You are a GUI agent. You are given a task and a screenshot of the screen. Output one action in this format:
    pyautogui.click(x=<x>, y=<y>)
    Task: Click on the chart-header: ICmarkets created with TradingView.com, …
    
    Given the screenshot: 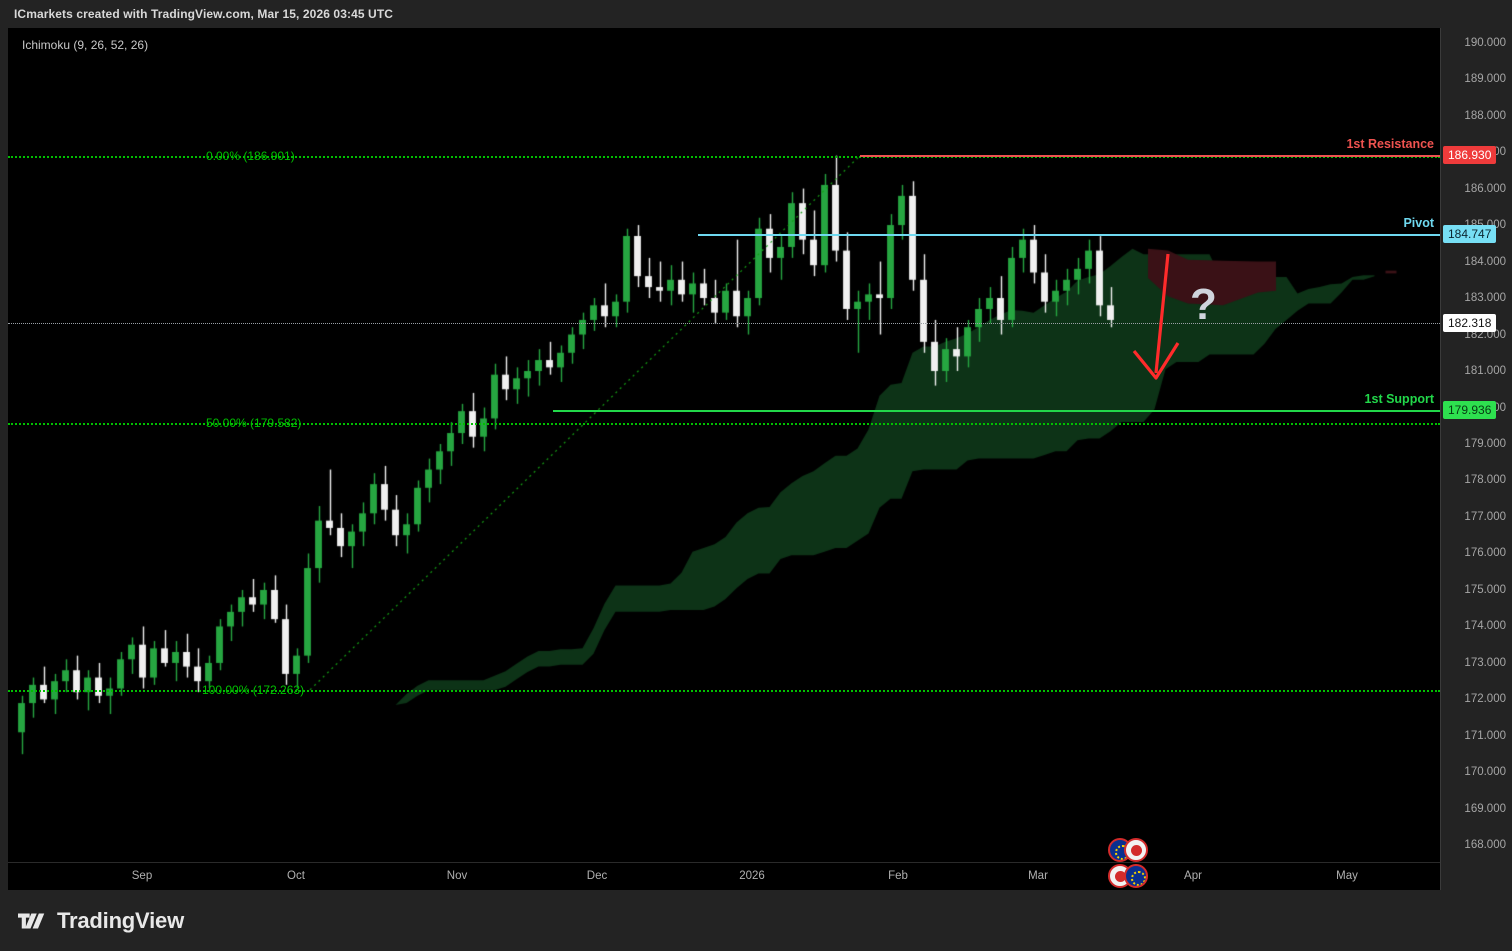 What is the action you would take?
    pyautogui.click(x=756, y=14)
    